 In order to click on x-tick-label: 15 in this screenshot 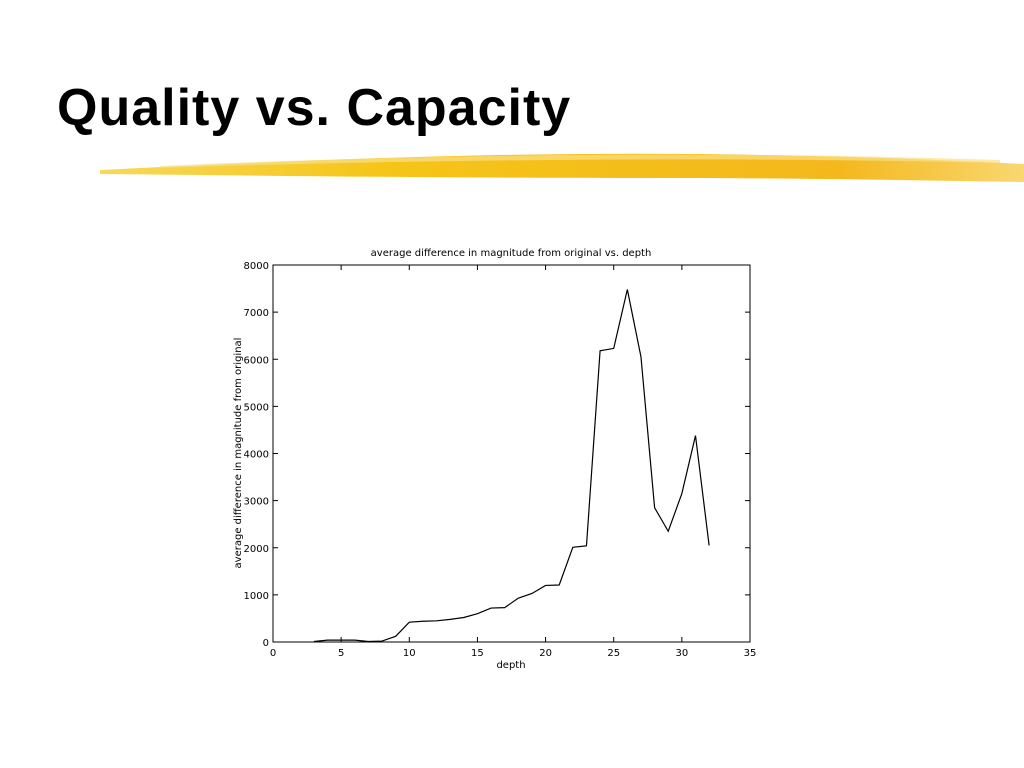, I will do `click(477, 653)`.